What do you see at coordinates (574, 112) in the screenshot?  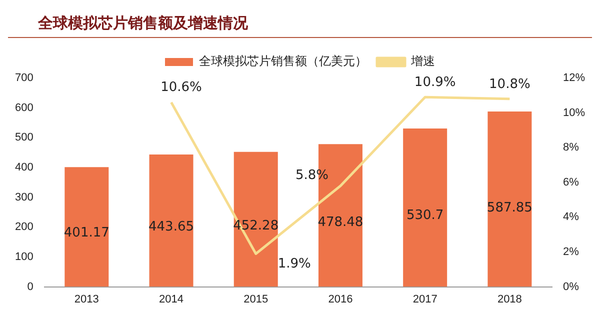 I see `y2-tick-label: 10%` at bounding box center [574, 112].